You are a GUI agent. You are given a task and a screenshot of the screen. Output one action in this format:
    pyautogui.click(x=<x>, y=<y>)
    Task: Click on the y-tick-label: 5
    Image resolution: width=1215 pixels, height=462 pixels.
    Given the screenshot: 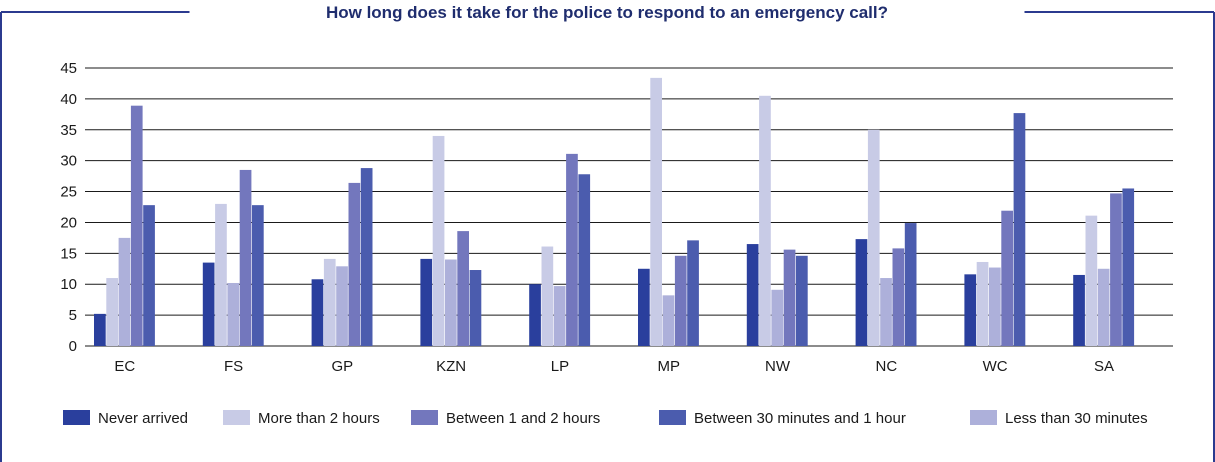 What is the action you would take?
    pyautogui.click(x=73, y=315)
    